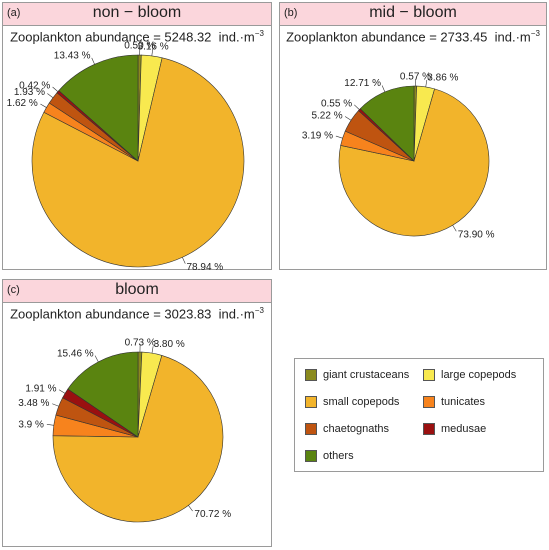  What do you see at coordinates (205, 267) in the screenshot?
I see `slice-label-small-copepods: 78.94 %` at bounding box center [205, 267].